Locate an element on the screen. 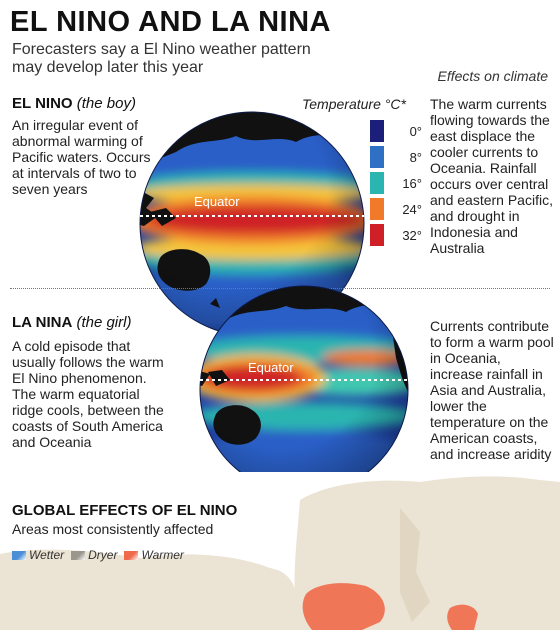  effects-label: Dryer is located at coordinates (103, 555).